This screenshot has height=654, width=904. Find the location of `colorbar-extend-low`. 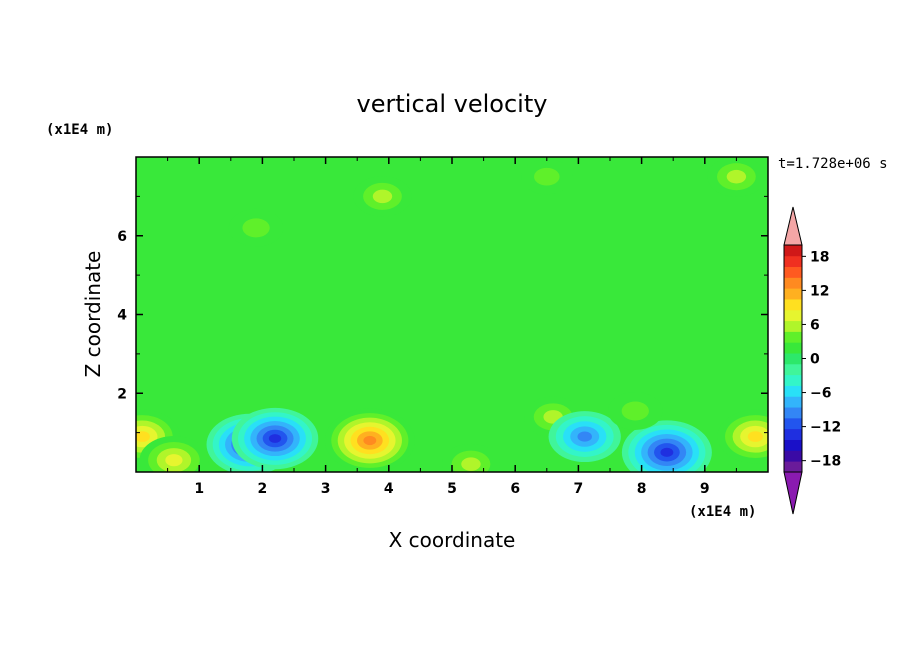

colorbar-extend-low is located at coordinates (793, 493).